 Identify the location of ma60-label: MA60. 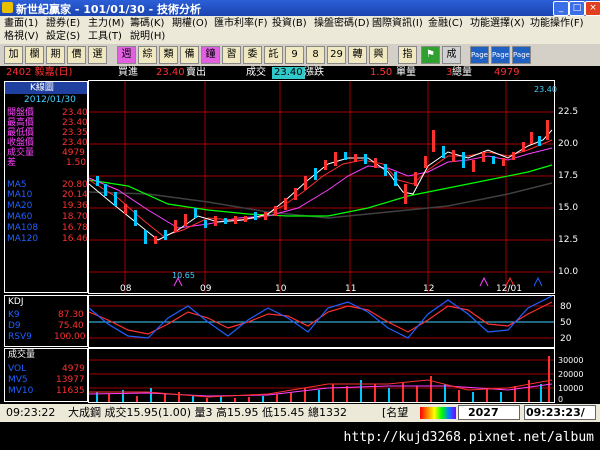
(20, 217).